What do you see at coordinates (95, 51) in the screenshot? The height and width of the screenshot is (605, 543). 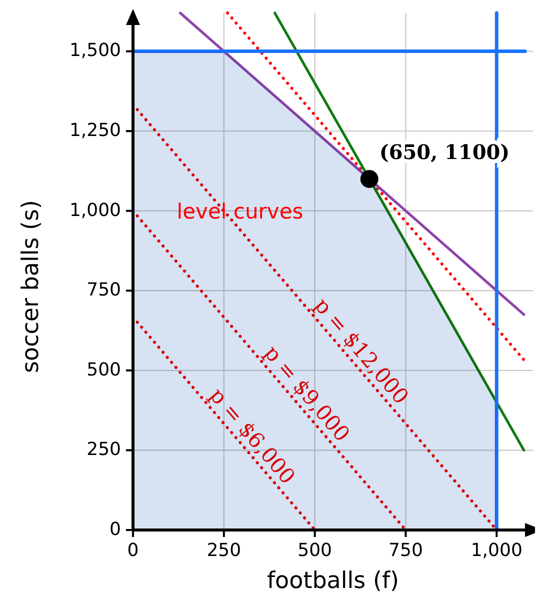 I see `y-tick-label: 1,500` at bounding box center [95, 51].